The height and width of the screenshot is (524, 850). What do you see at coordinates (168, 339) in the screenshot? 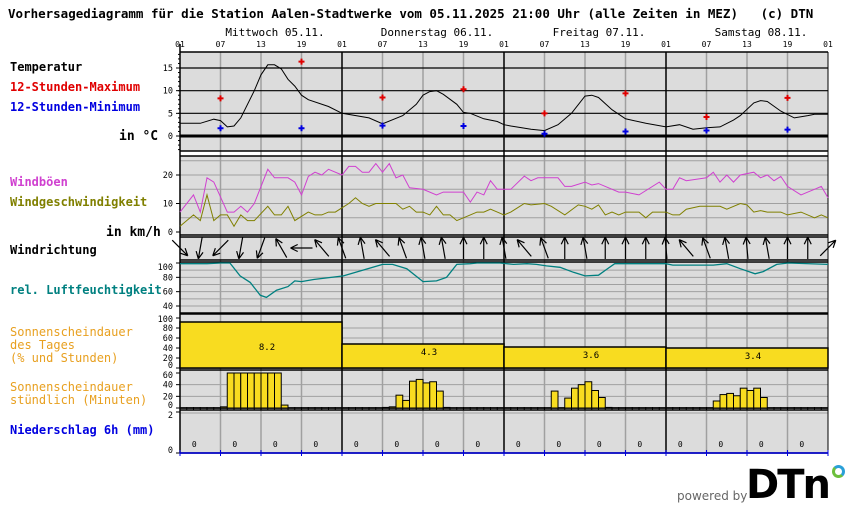
I see `sun-daily-tick-label: 60` at bounding box center [168, 339].